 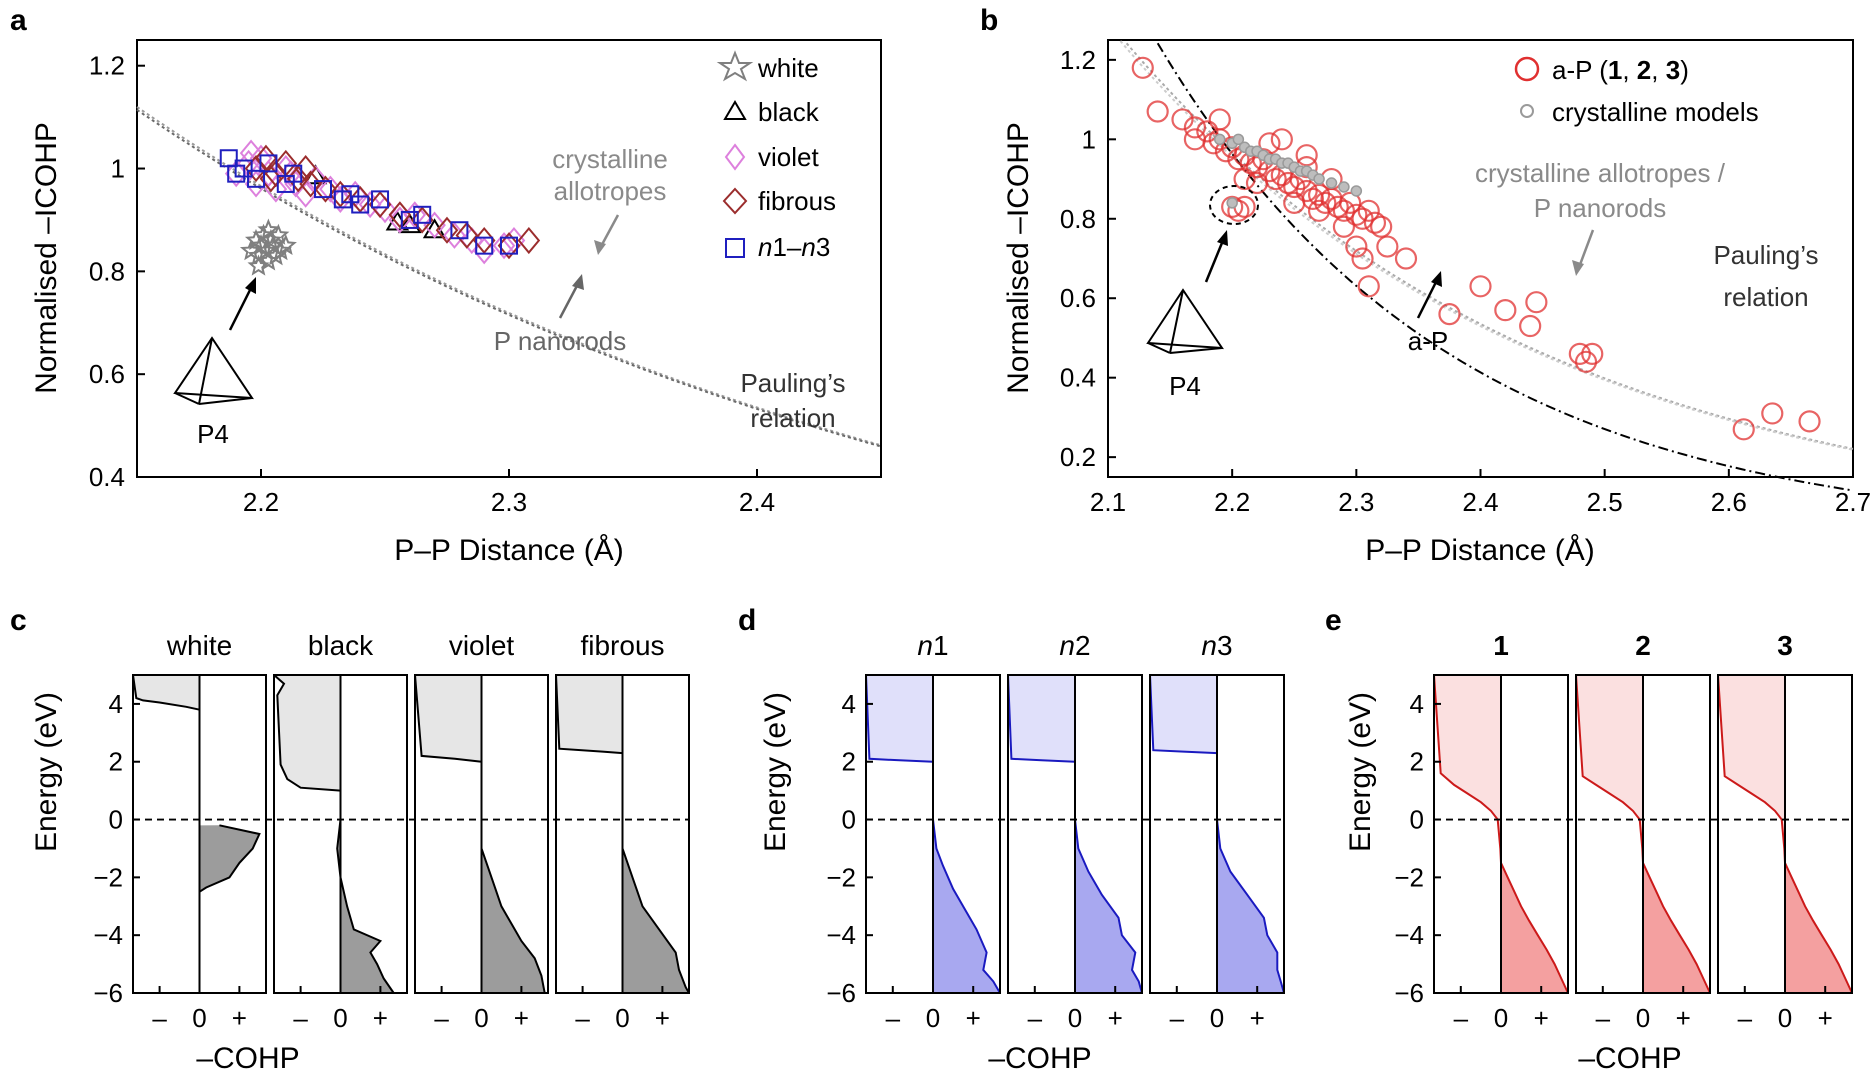 I want to click on y-tick-label-3: 1, so click(x=118, y=169).